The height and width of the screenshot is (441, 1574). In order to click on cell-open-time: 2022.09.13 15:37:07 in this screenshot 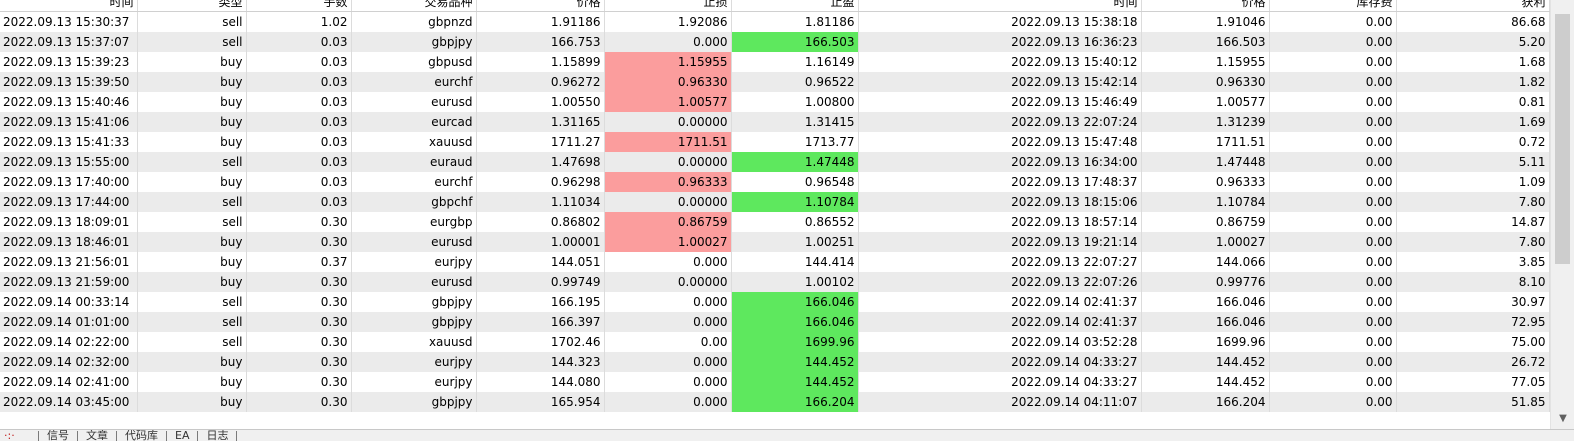, I will do `click(69, 42)`.